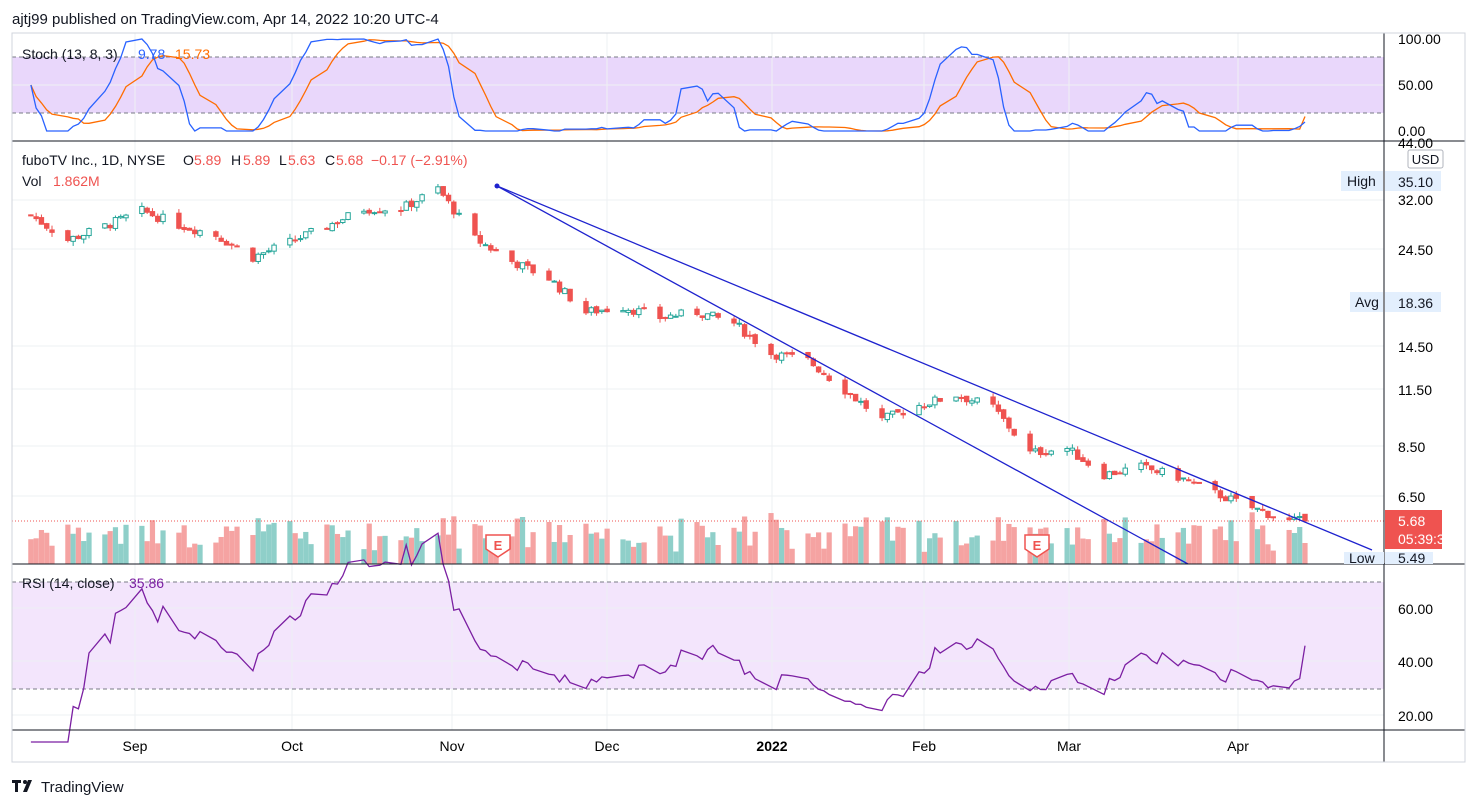  I want to click on rsi-value: 35.86, so click(146, 583).